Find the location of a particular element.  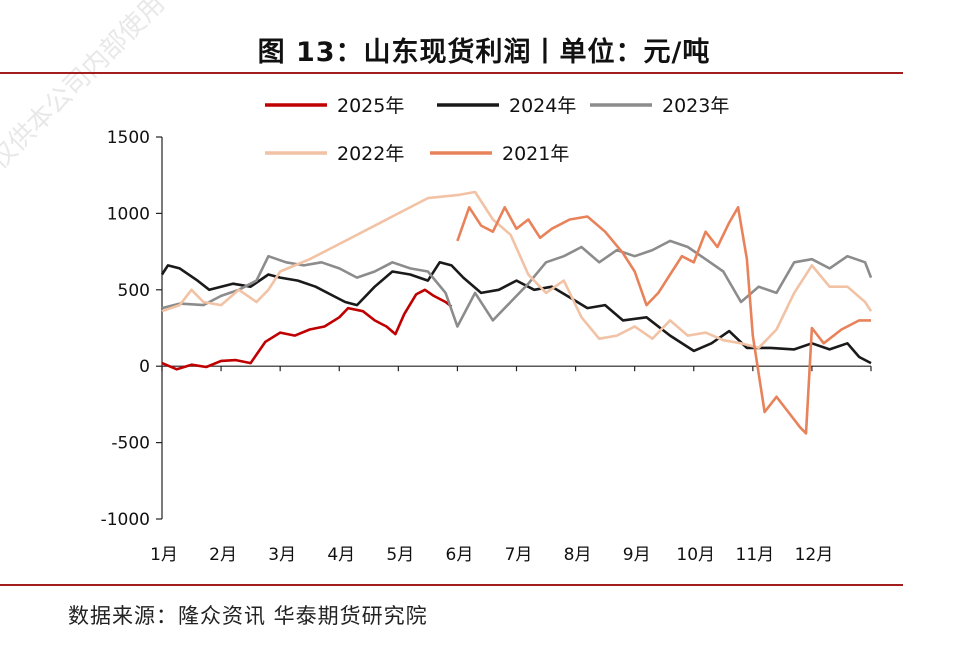

x-tick-label: 10月 is located at coordinates (695, 555).